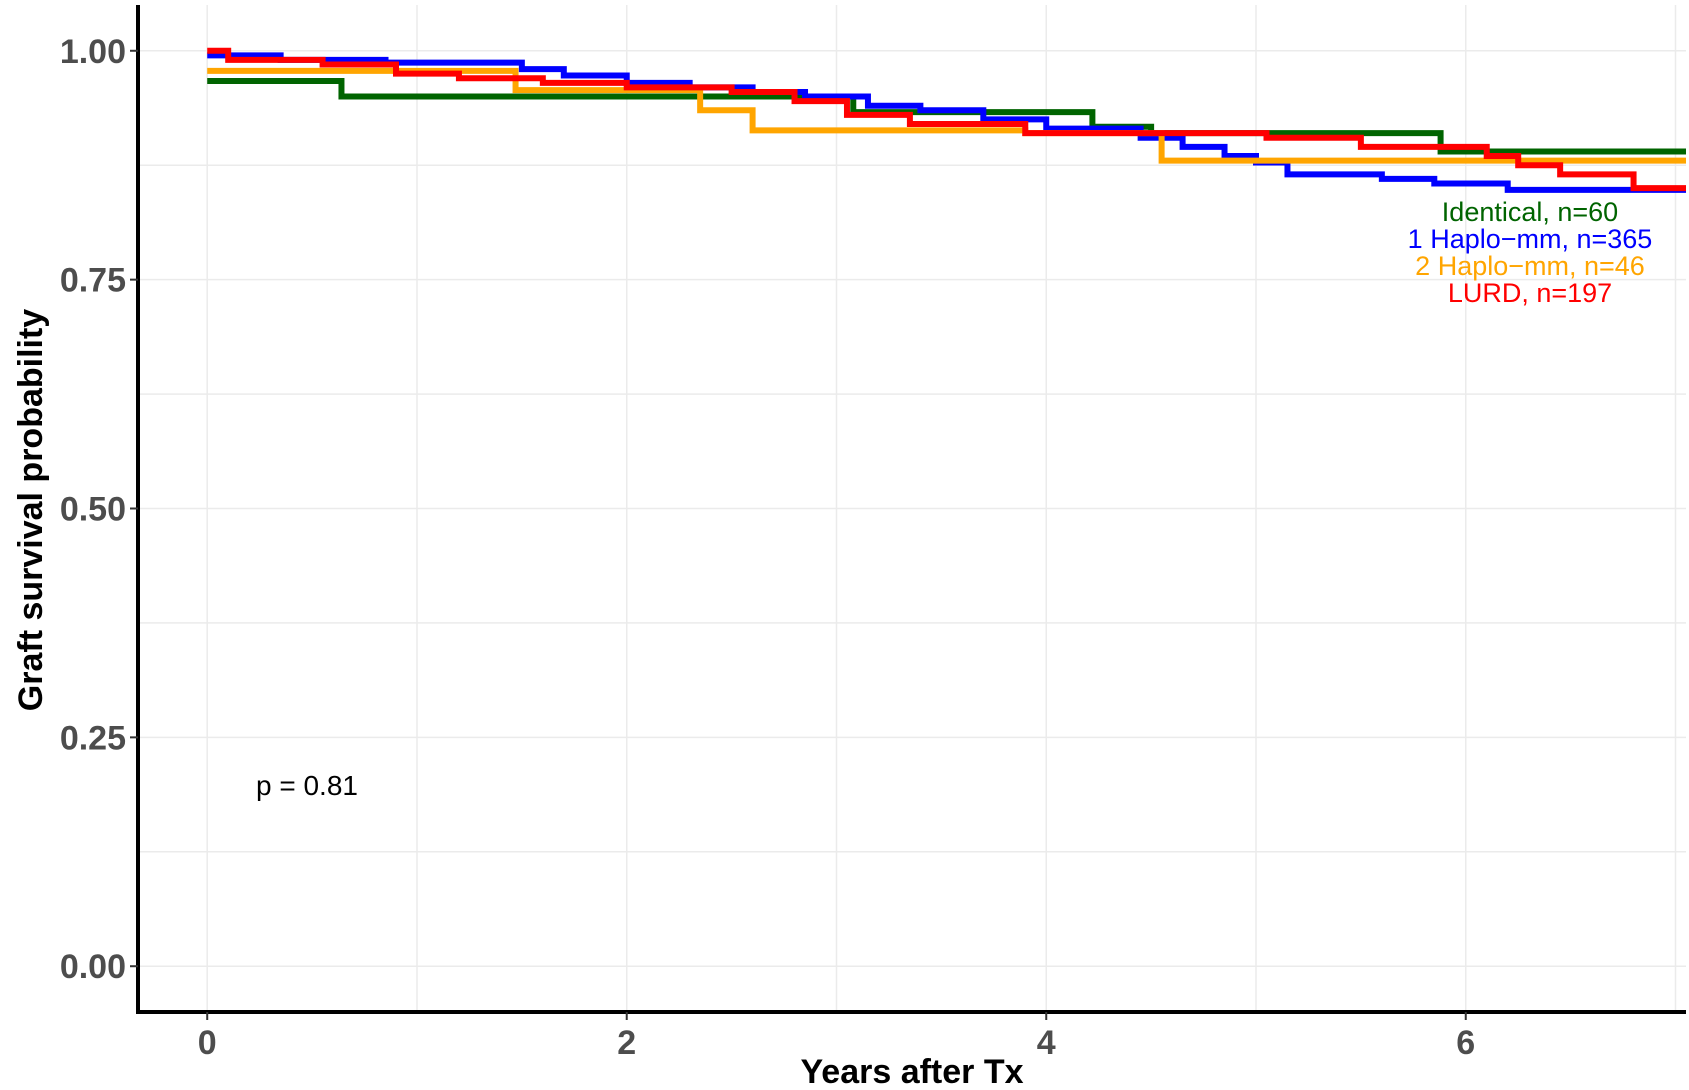 The height and width of the screenshot is (1090, 1689). Describe the element at coordinates (93, 967) in the screenshot. I see `y-tick-label: 0.00` at that location.